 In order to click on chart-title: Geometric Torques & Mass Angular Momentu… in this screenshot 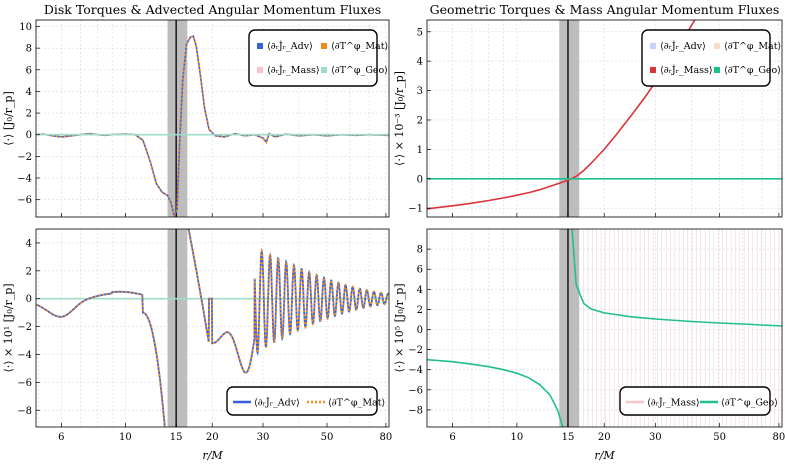, I will do `click(605, 9)`.